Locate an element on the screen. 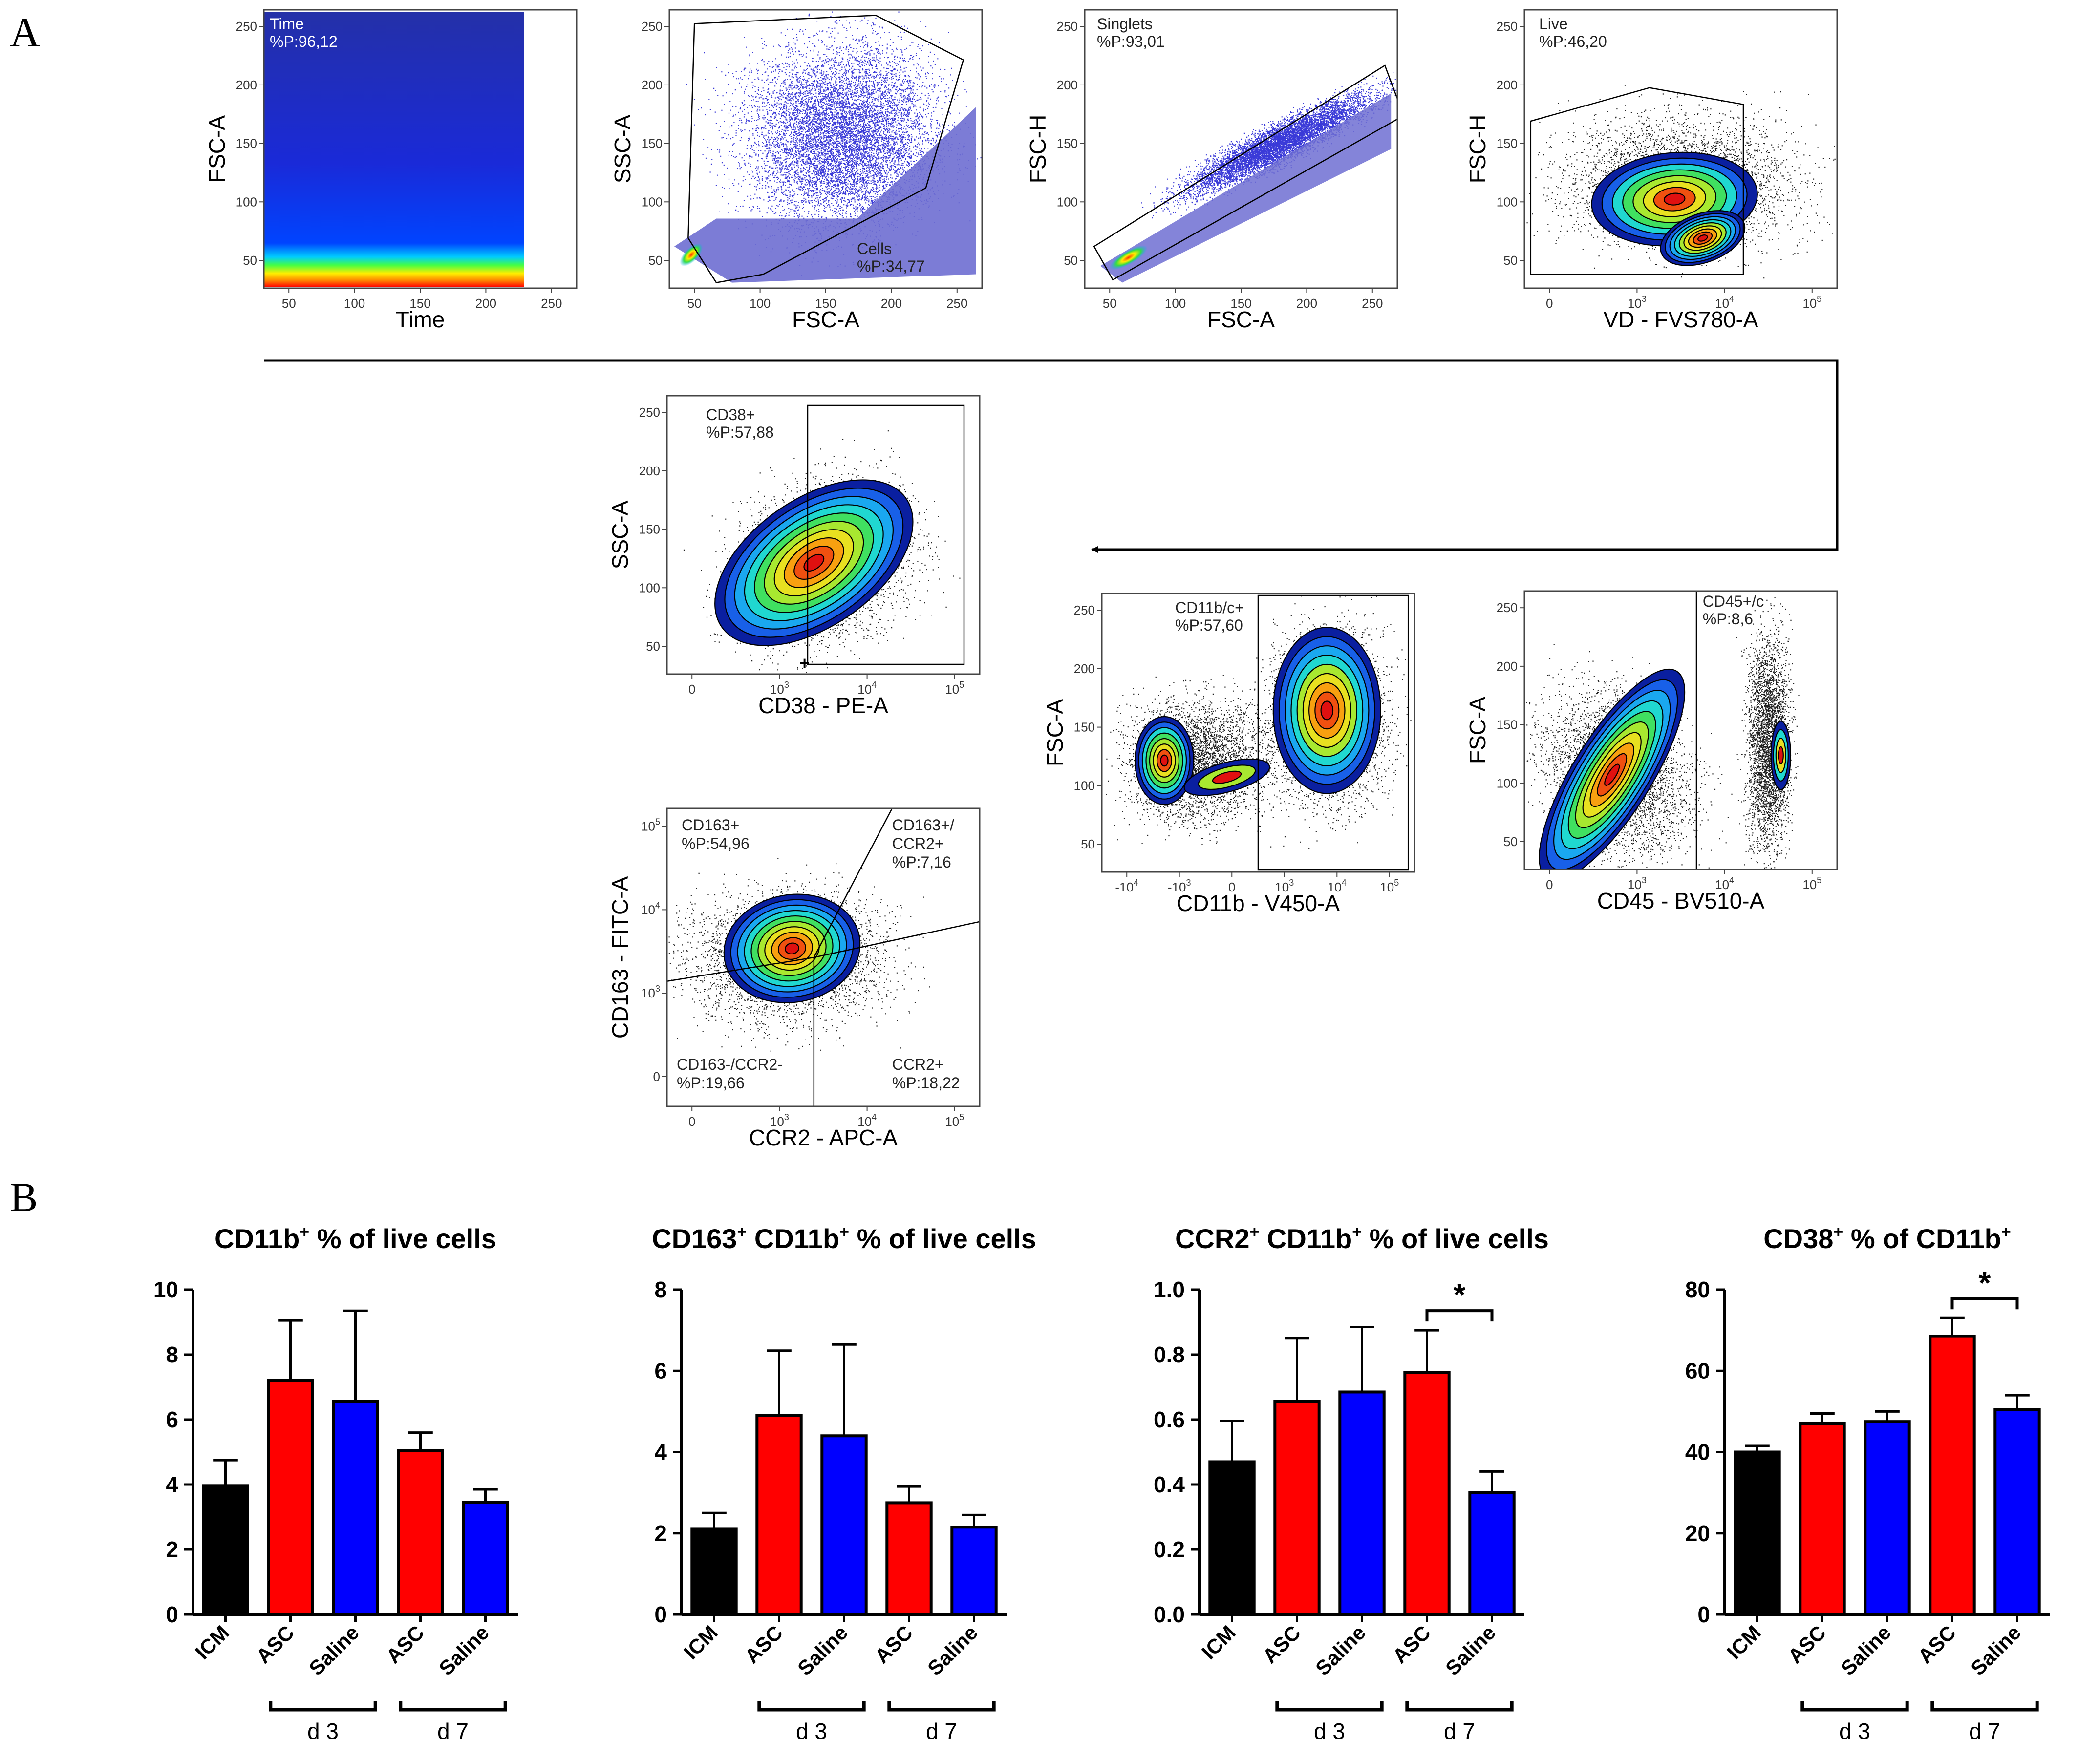 Image resolution: width=2100 pixels, height=1760 pixels. group-label: d 3 is located at coordinates (1329, 1731).